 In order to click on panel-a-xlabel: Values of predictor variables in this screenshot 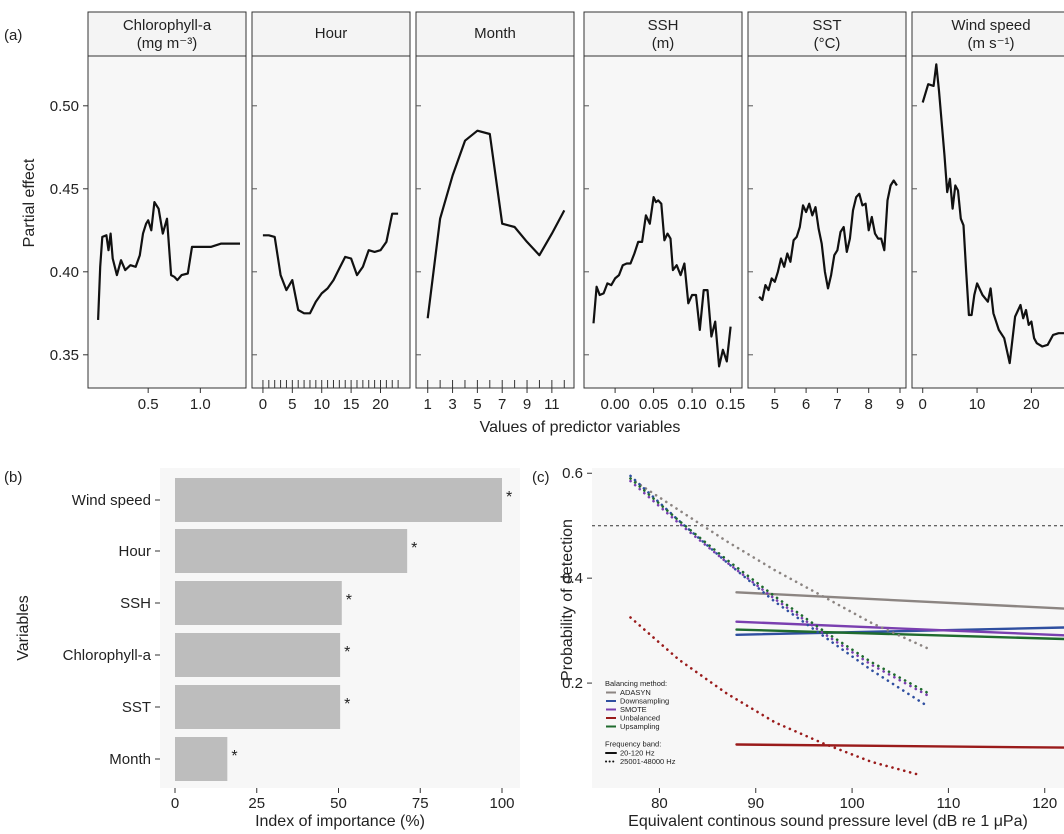, I will do `click(580, 427)`.